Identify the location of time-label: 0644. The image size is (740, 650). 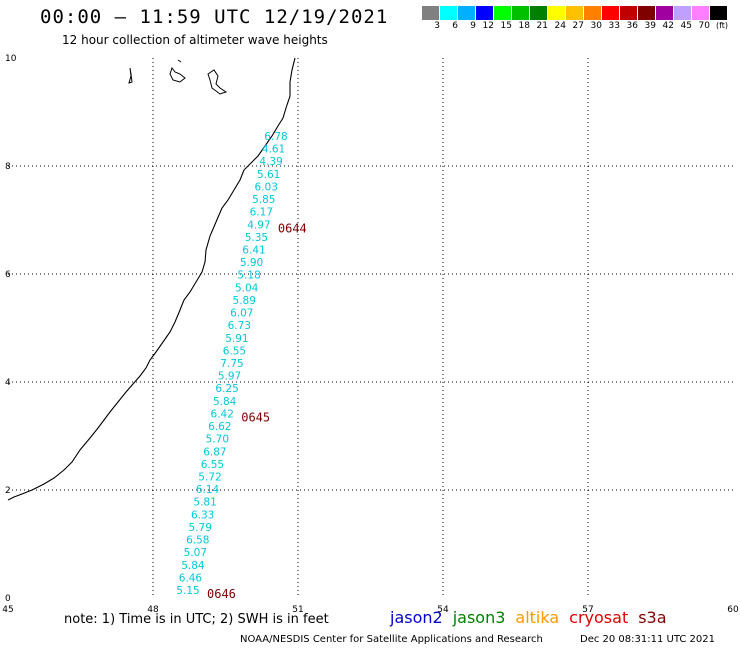
(292, 228).